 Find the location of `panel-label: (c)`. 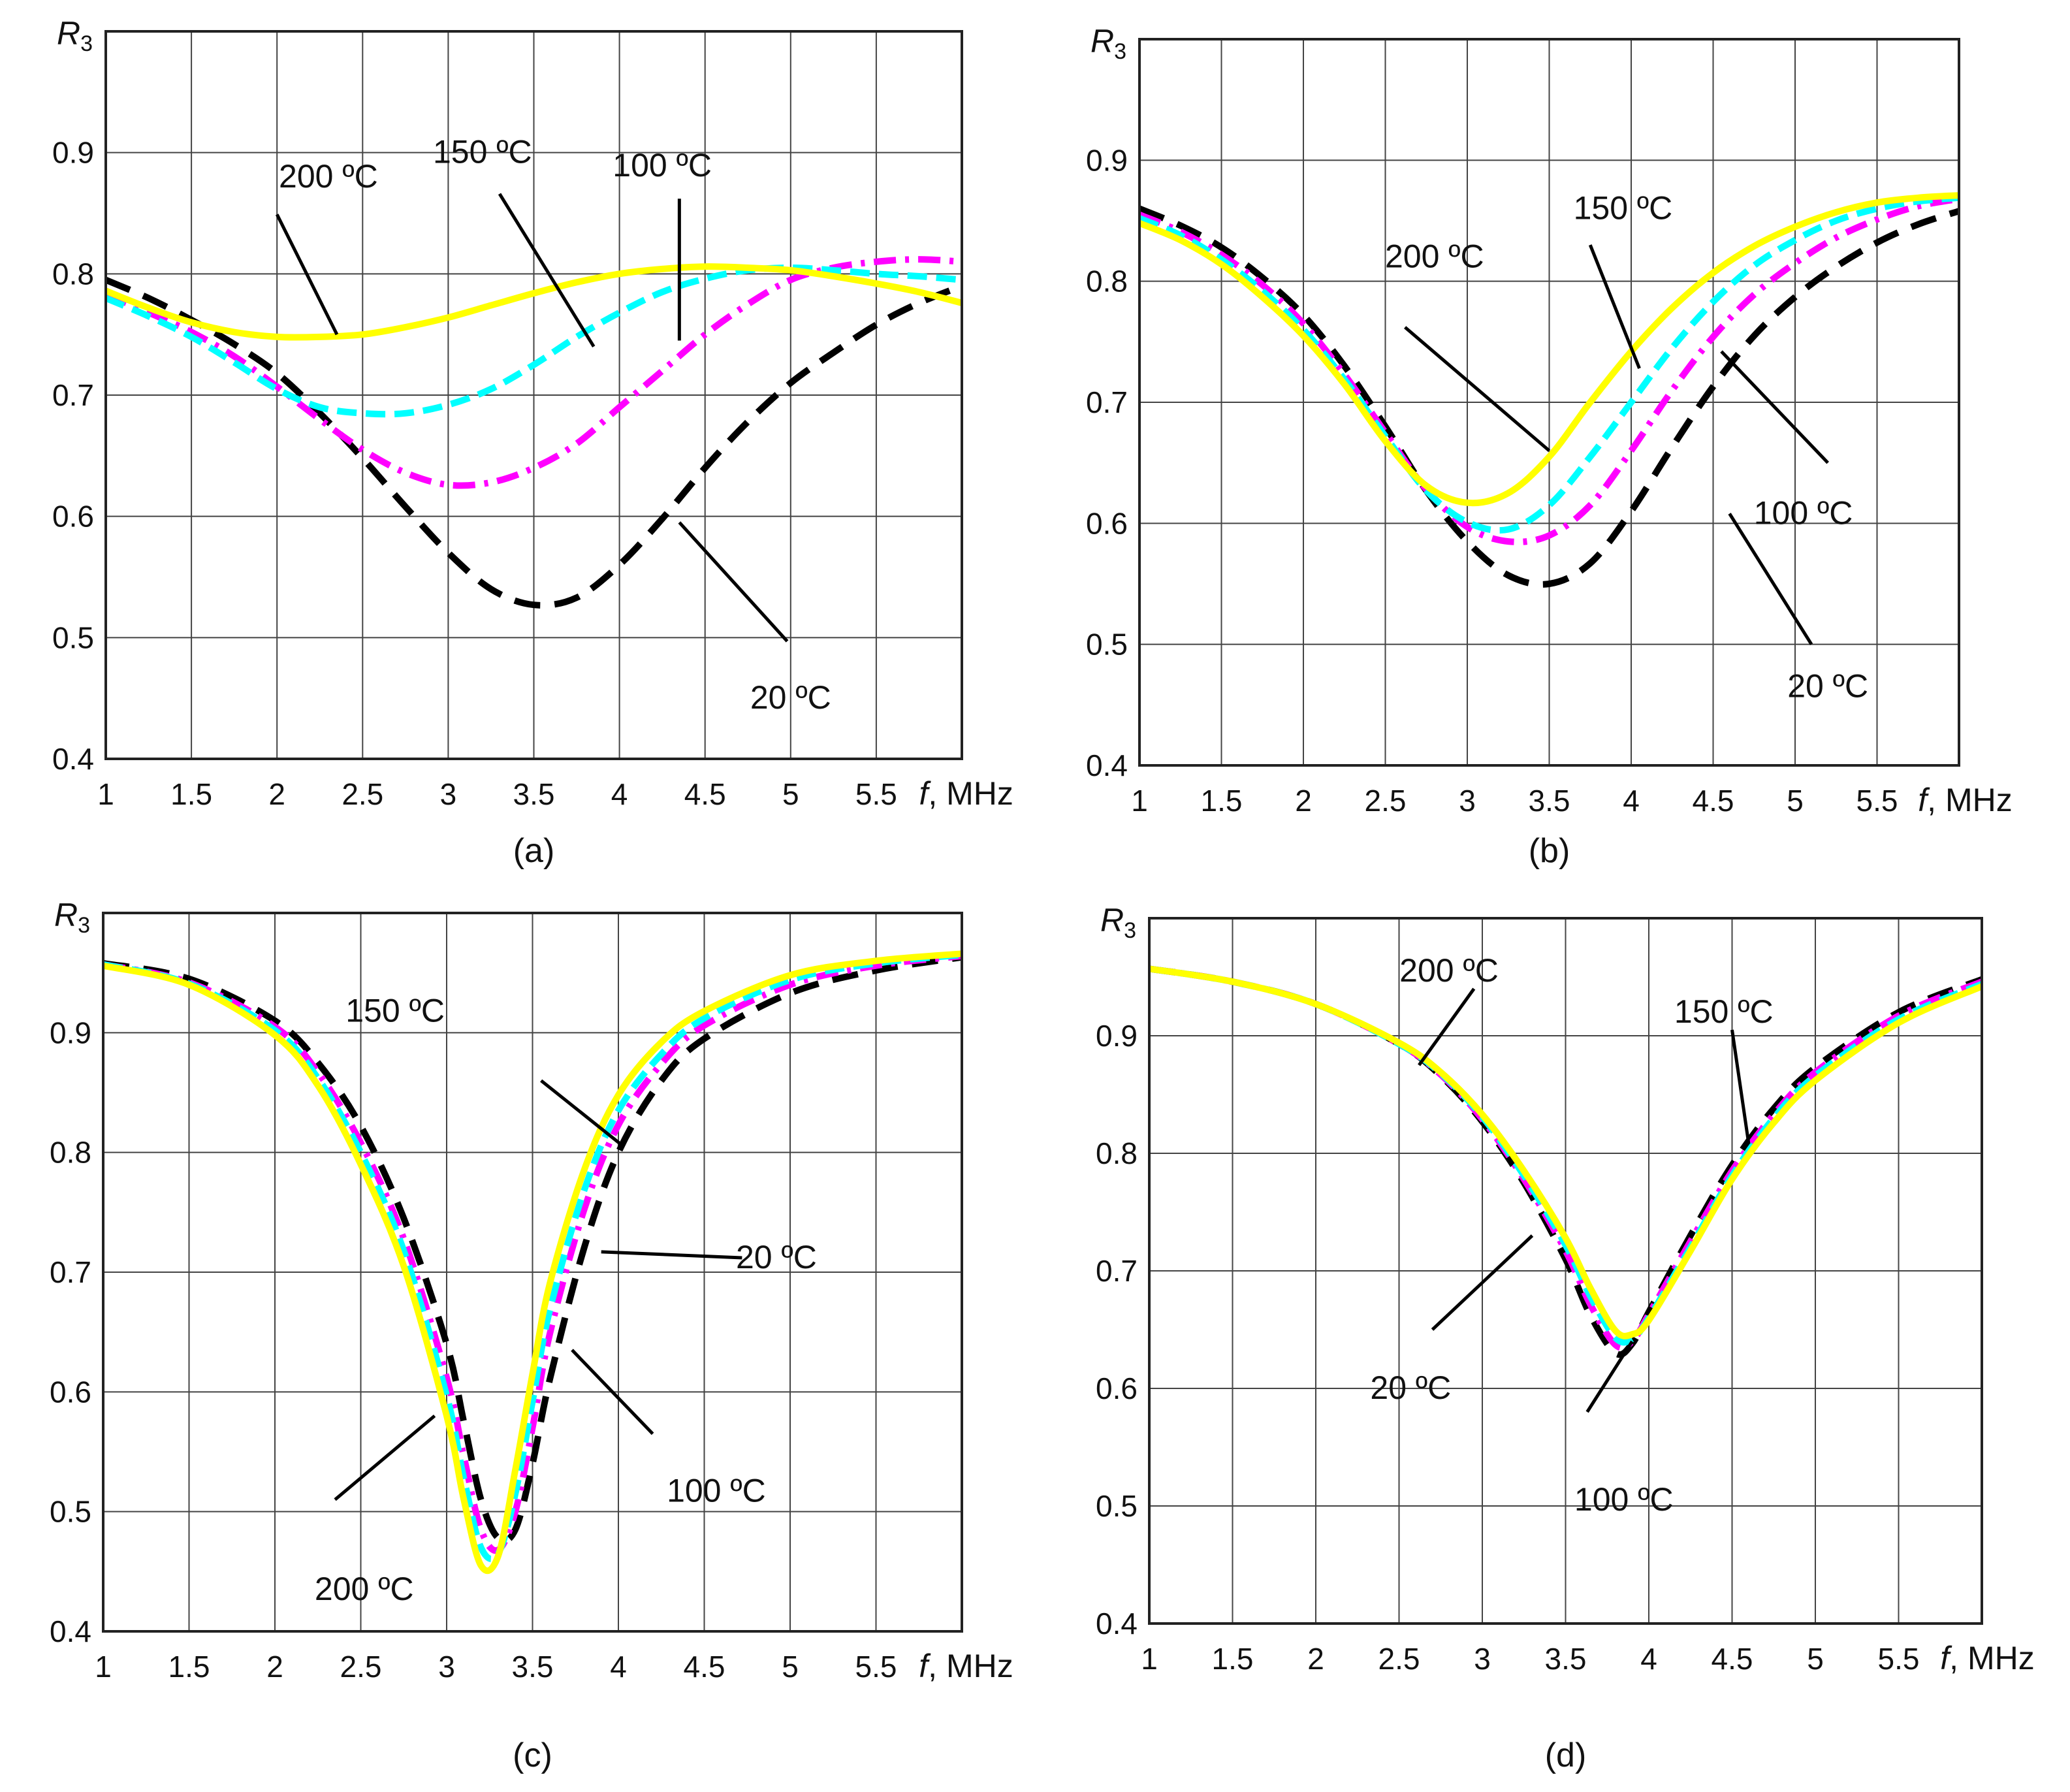

panel-label: (c) is located at coordinates (532, 1755).